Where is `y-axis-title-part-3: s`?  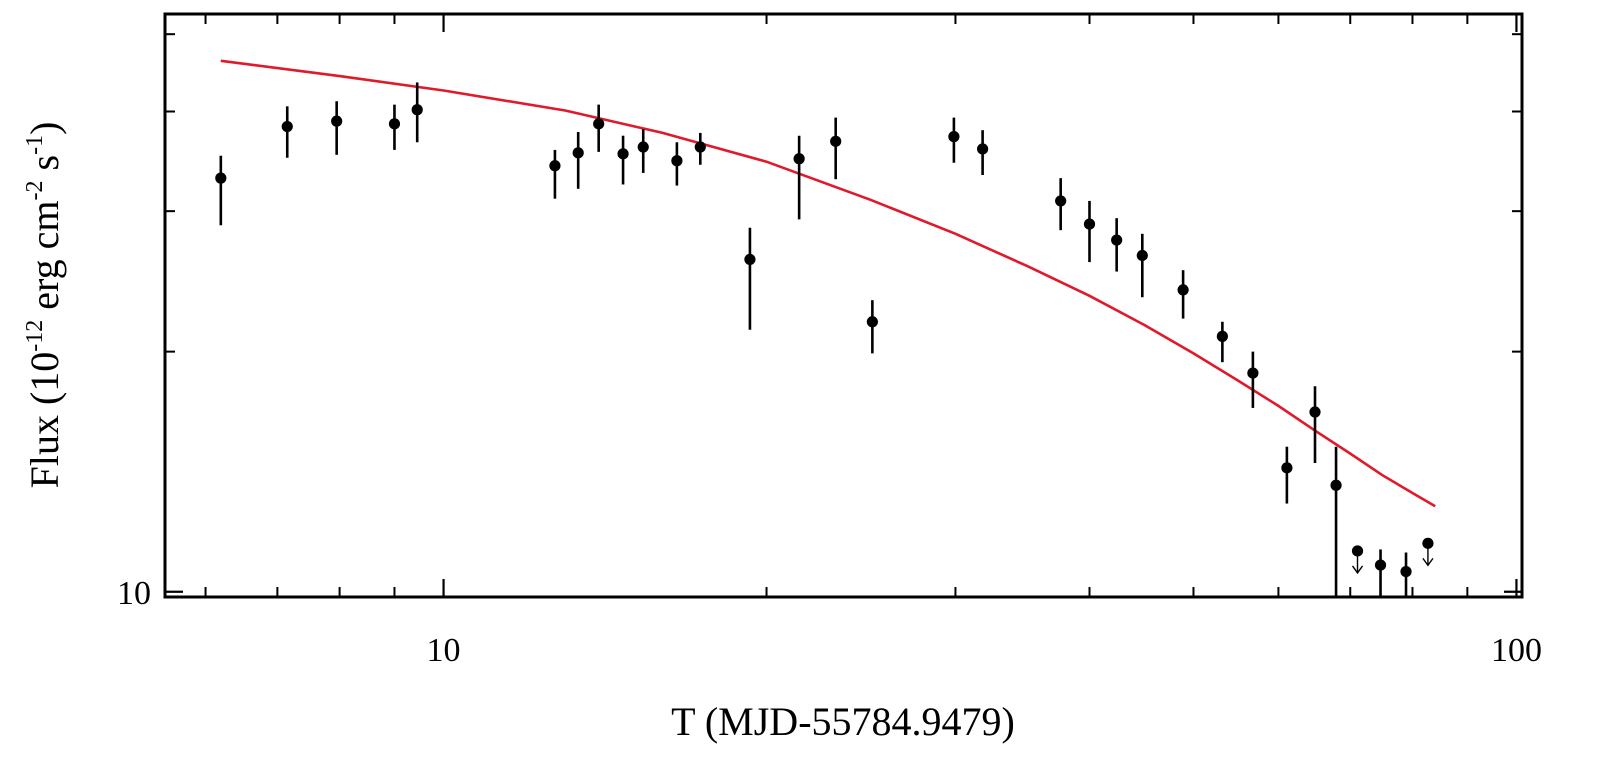 y-axis-title-part-3: s is located at coordinates (44, 168).